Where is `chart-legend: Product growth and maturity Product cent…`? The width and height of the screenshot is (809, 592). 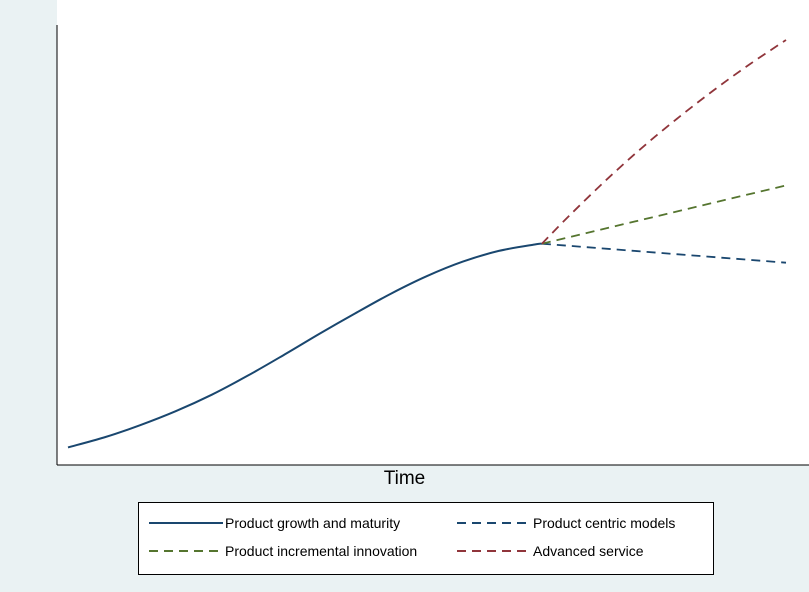
chart-legend: Product growth and maturity Product cent… is located at coordinates (426, 538).